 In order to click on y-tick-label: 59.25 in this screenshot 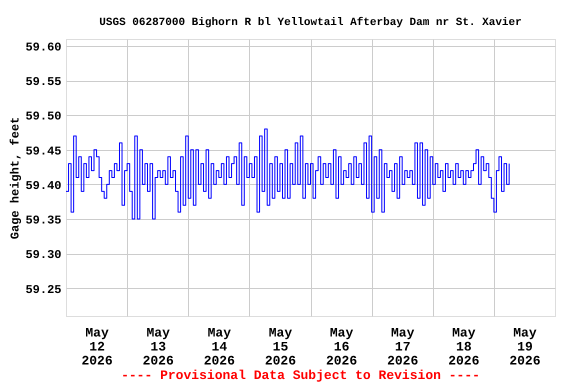, I will do `click(43, 289)`.